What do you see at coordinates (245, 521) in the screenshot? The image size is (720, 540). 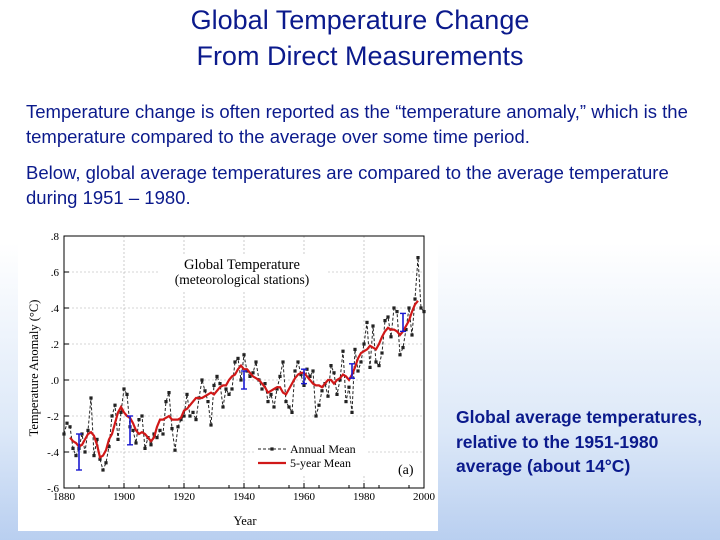 I see `x-axis-label: Year` at bounding box center [245, 521].